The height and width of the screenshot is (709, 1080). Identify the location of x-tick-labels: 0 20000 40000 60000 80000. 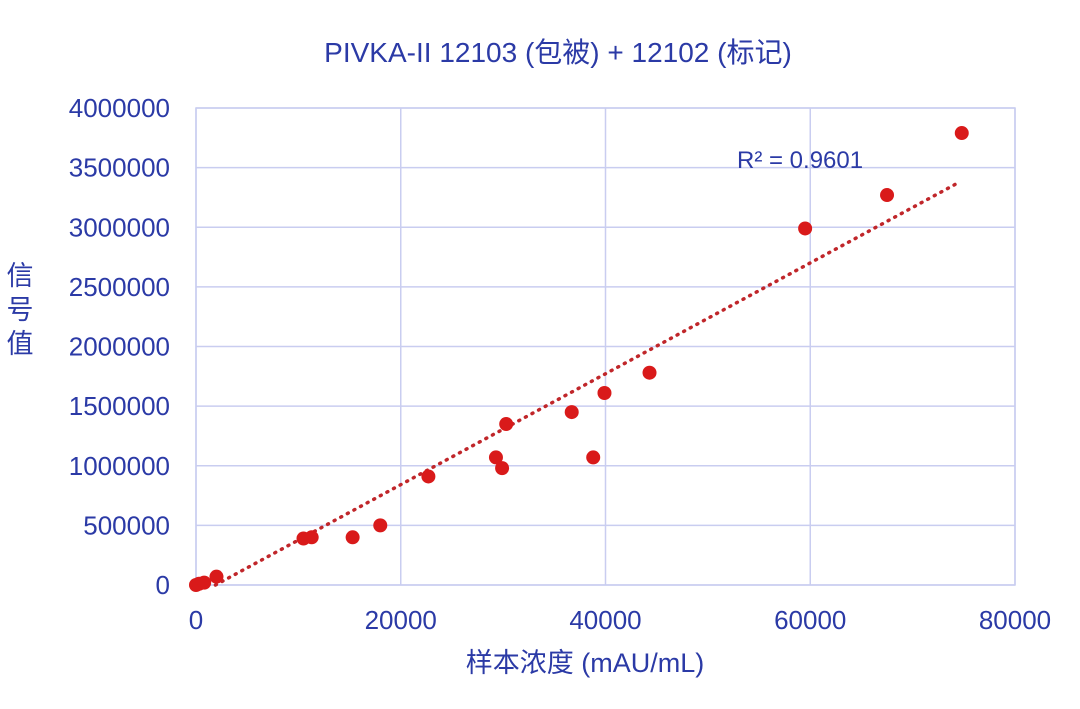
(620, 620).